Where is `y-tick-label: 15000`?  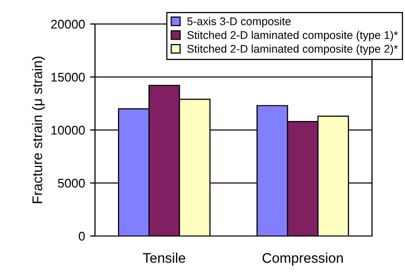 y-tick-label: 15000 is located at coordinates (68, 77).